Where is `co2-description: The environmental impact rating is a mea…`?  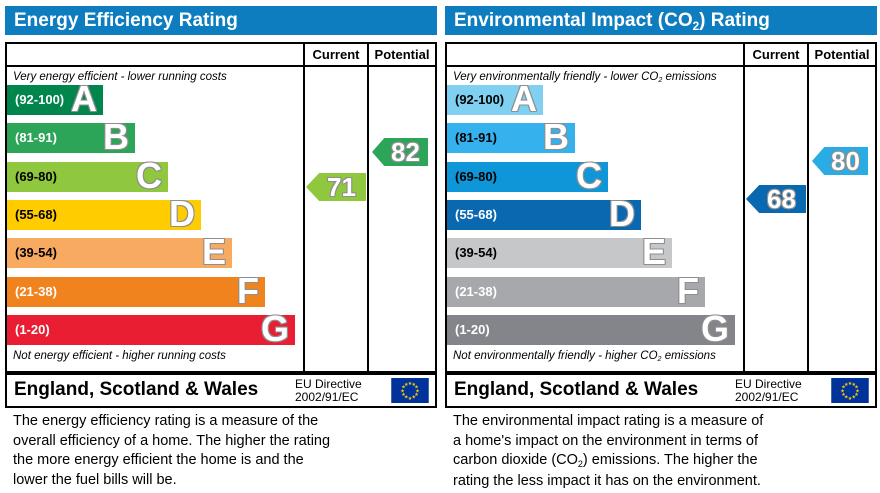
co2-description: The environmental impact rating is a mea… is located at coordinates (616, 451).